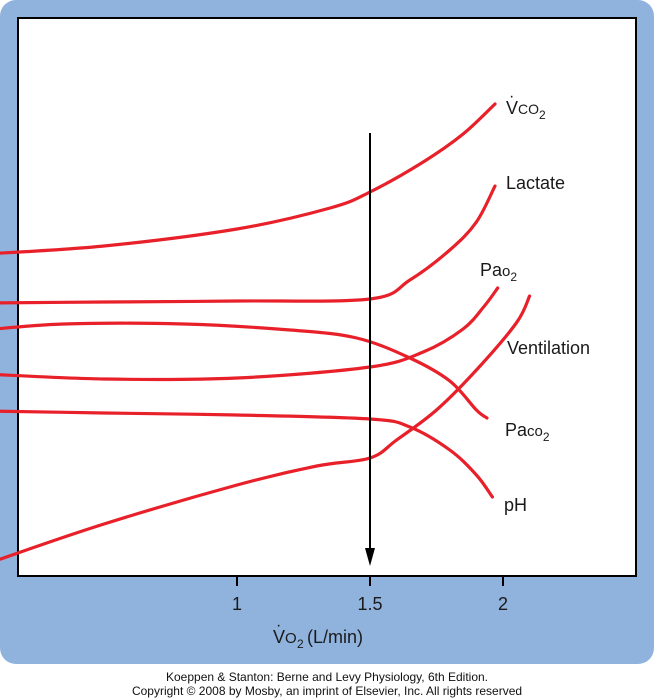 The width and height of the screenshot is (654, 700). I want to click on x-axis-title: V · O 2 (L/min), so click(318, 634).